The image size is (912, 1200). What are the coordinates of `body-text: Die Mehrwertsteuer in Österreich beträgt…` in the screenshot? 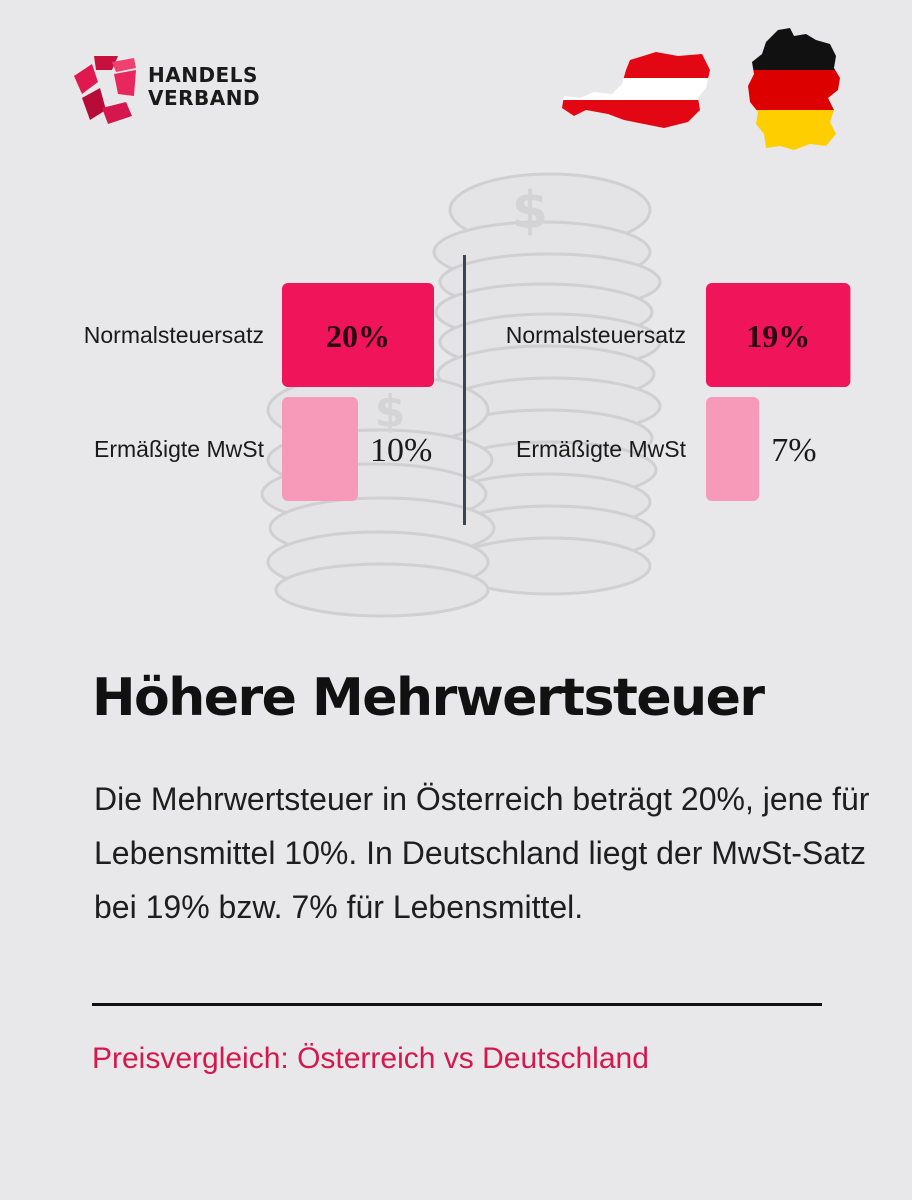 It's located at (482, 853).